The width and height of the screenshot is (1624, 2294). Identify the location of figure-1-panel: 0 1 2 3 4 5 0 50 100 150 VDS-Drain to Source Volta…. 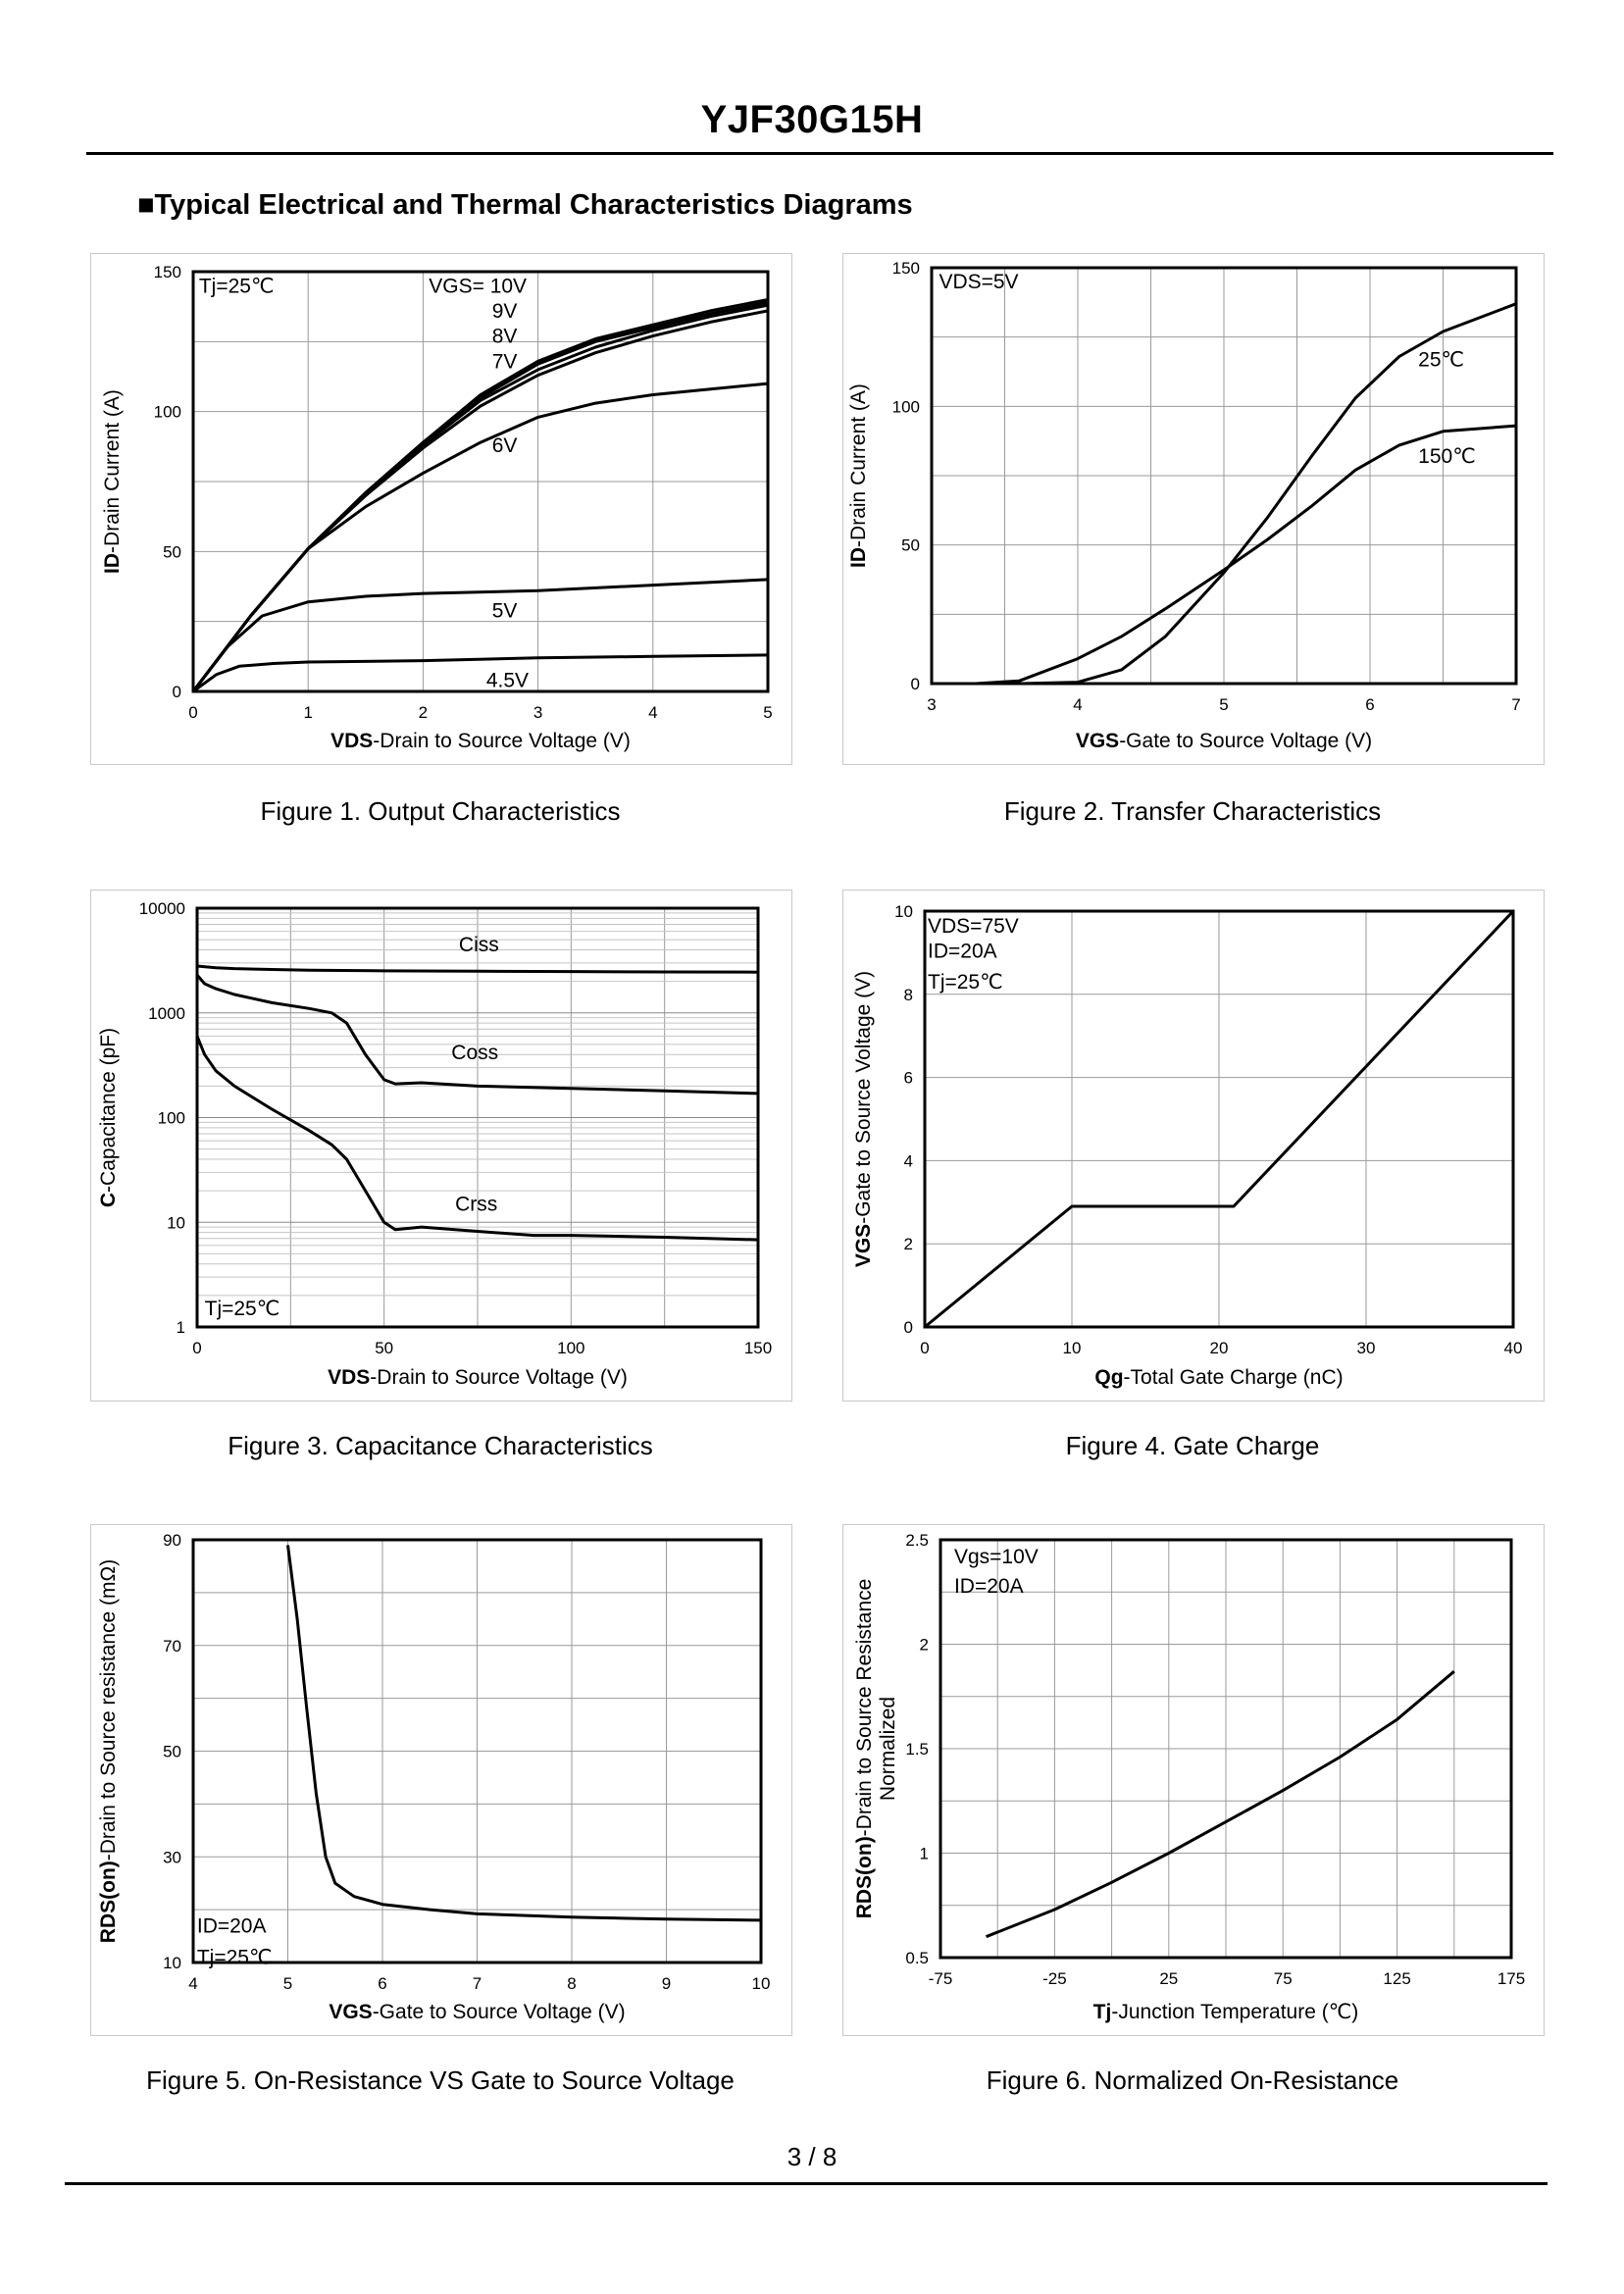
(441, 509).